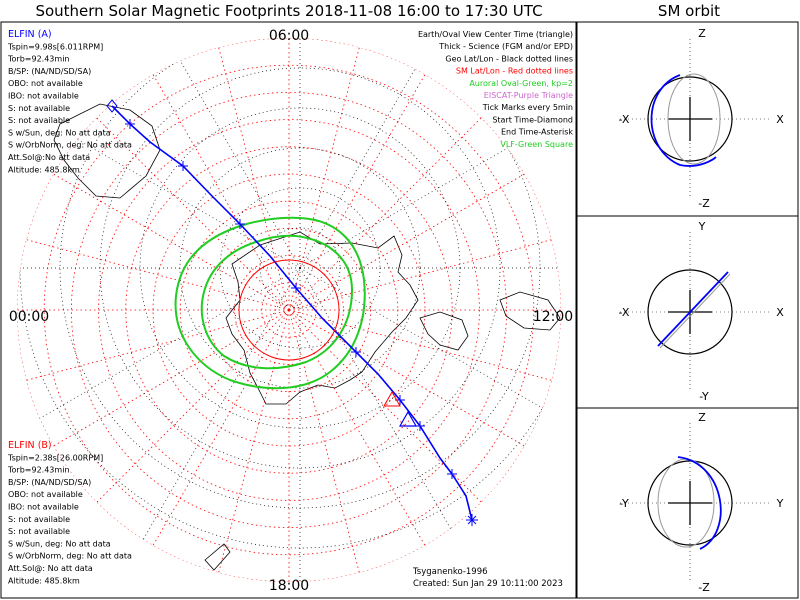 The image size is (800, 600). What do you see at coordinates (472, 520) in the screenshot?
I see `end-asterisk` at bounding box center [472, 520].